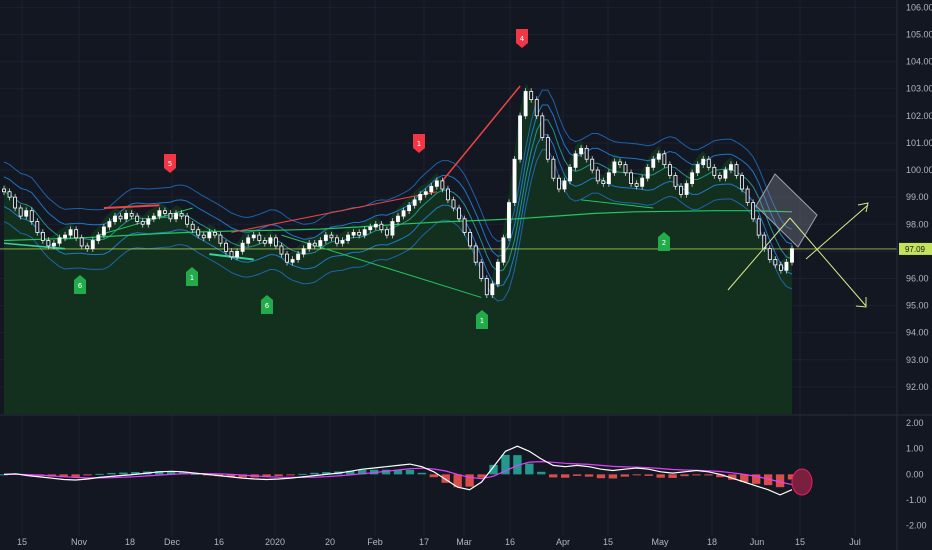 This screenshot has width=932, height=550. I want to click on signal-marker-sell: 4, so click(522, 38).